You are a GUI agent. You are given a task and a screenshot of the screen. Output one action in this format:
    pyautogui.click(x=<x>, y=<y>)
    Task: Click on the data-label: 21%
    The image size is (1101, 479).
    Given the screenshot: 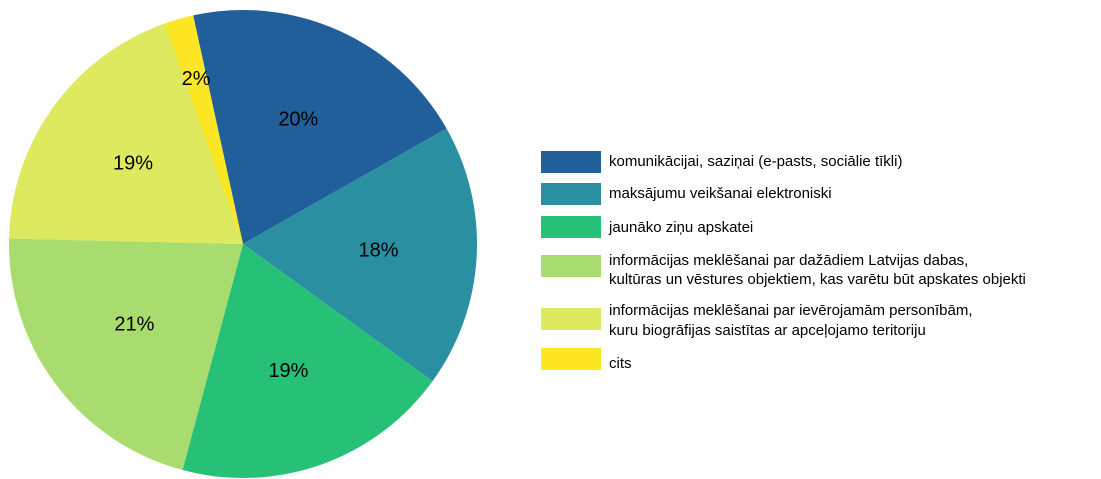 What is the action you would take?
    pyautogui.click(x=134, y=325)
    